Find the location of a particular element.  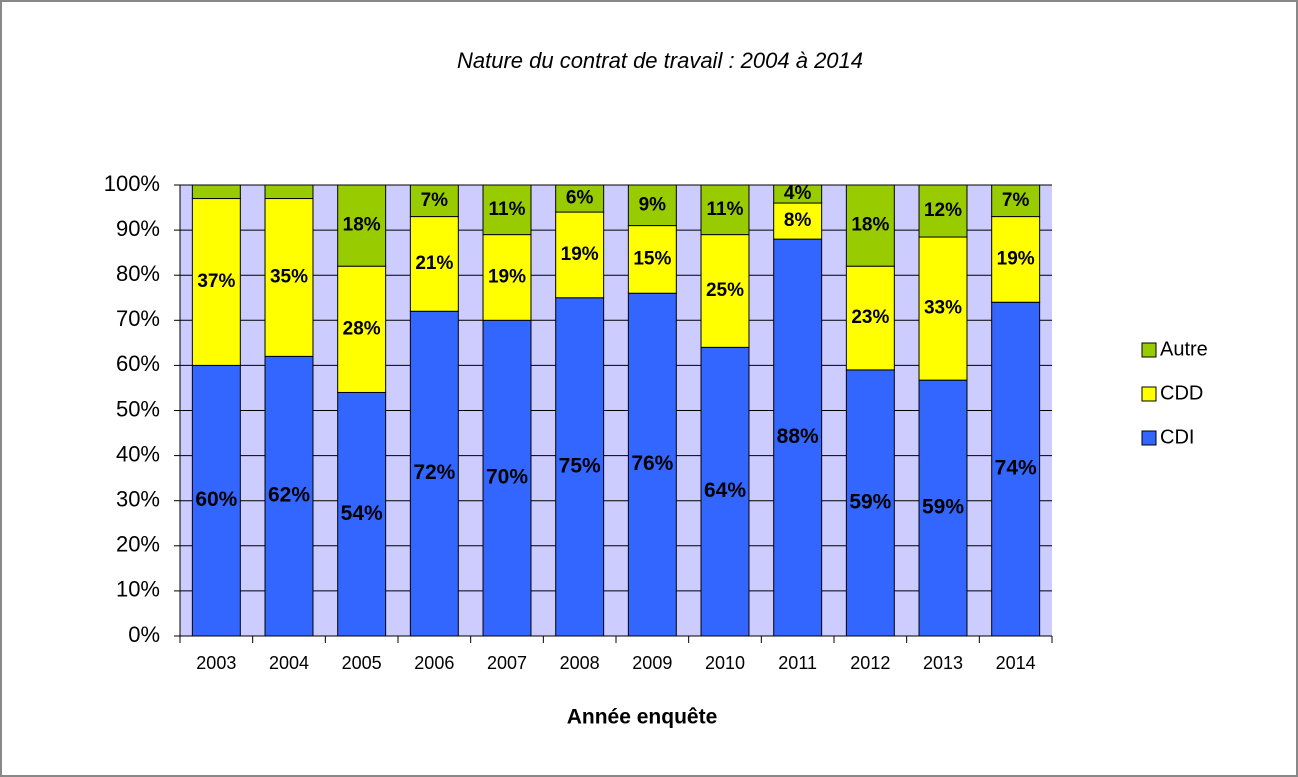

data-label: 23% is located at coordinates (870, 317).